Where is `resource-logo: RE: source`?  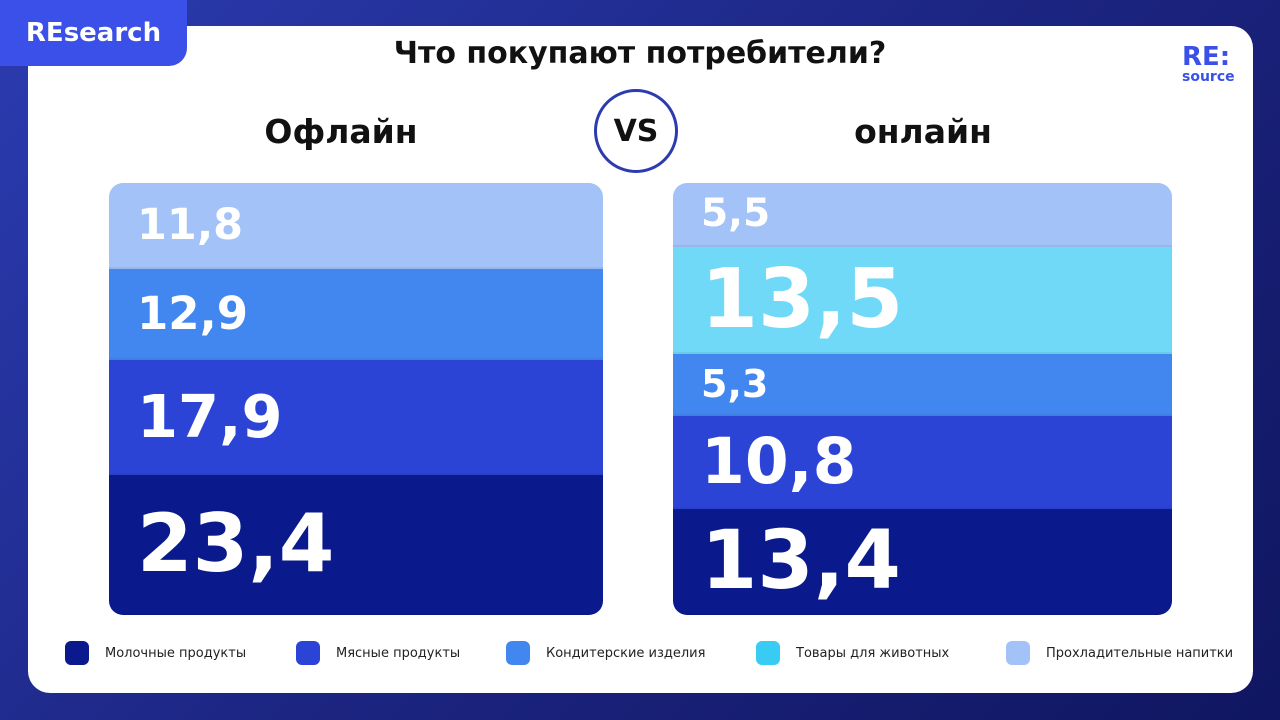
resource-logo: RE: source is located at coordinates (1208, 63).